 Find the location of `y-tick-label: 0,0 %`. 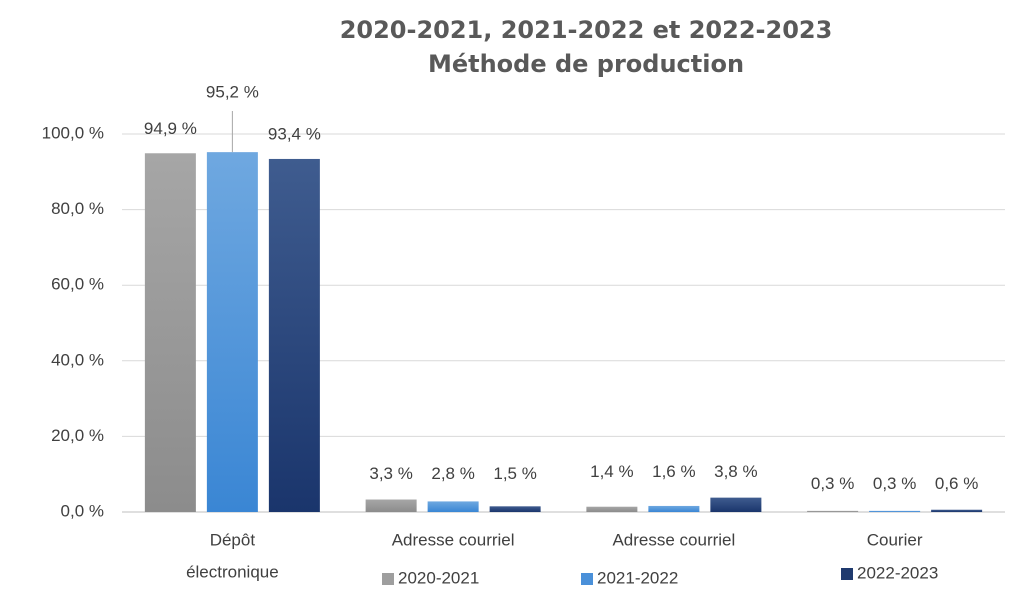

y-tick-label: 0,0 % is located at coordinates (82, 510).